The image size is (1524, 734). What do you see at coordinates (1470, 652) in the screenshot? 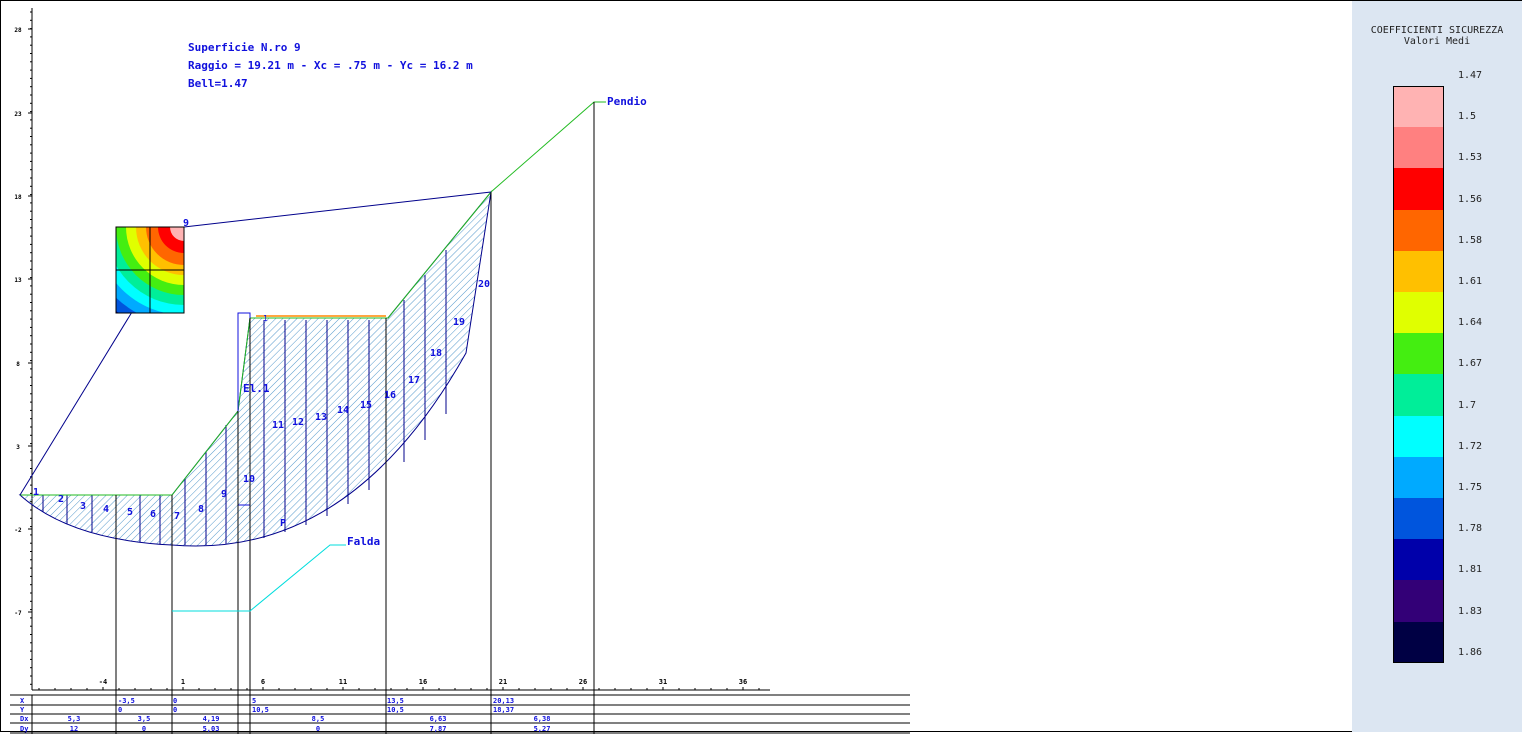
I see `legend-value-label: 1.86` at bounding box center [1470, 652].